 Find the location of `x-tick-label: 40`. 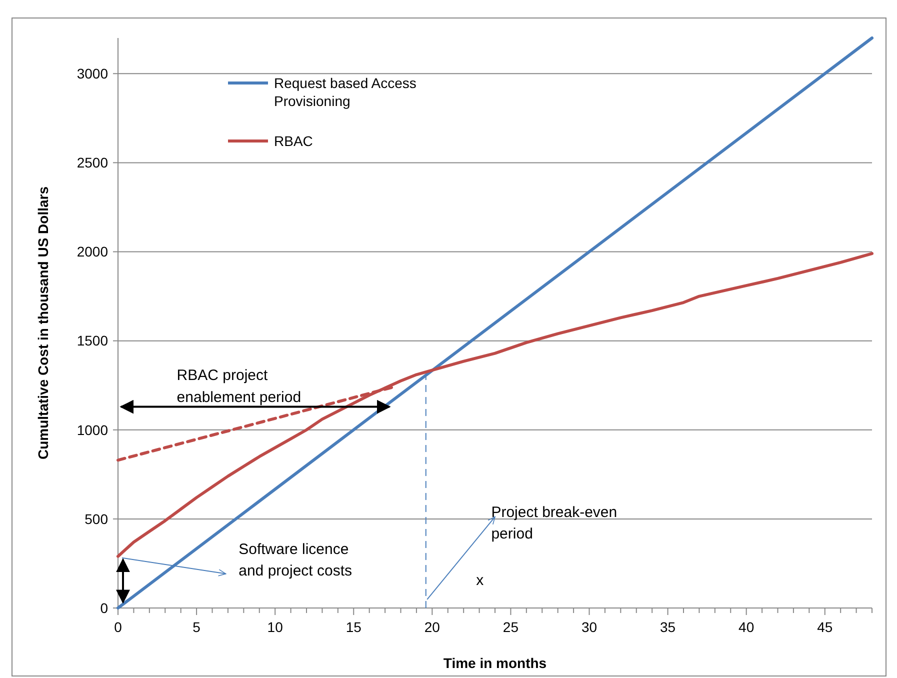

x-tick-label: 40 is located at coordinates (746, 627).